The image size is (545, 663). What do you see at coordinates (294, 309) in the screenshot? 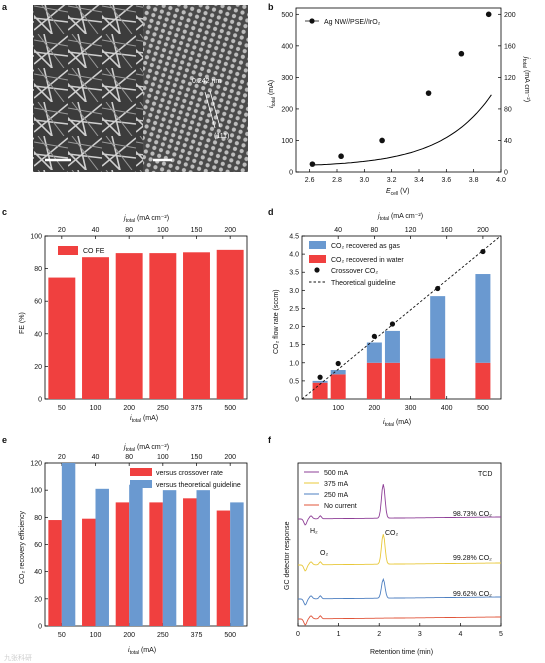
I see `y-tick-label: 2.5` at bounding box center [294, 309].